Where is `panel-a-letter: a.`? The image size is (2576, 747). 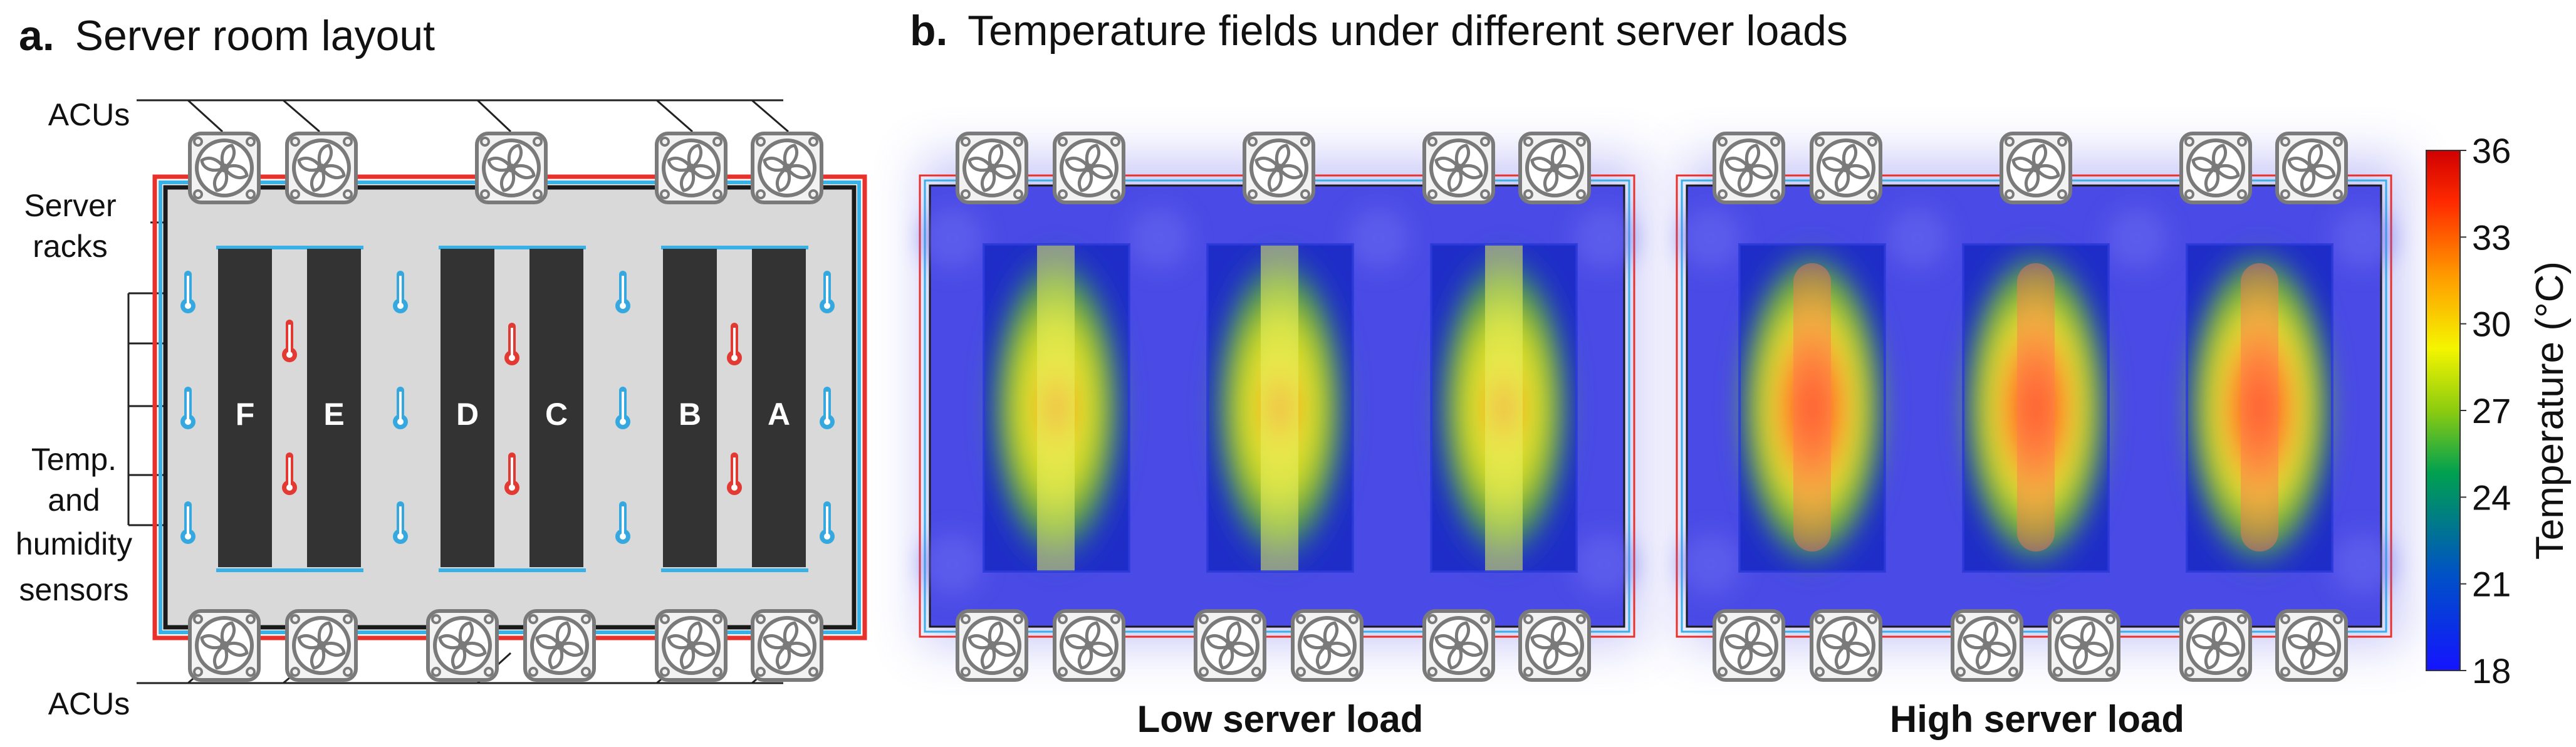
panel-a-letter: a. is located at coordinates (37, 36).